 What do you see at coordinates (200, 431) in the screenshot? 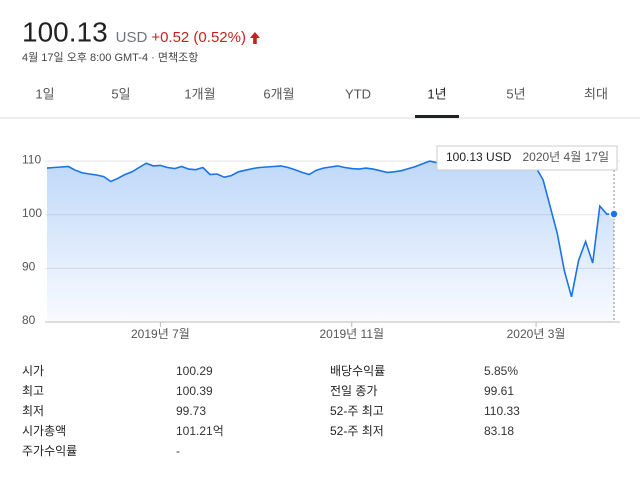
I see `stat-value: 101.21억` at bounding box center [200, 431].